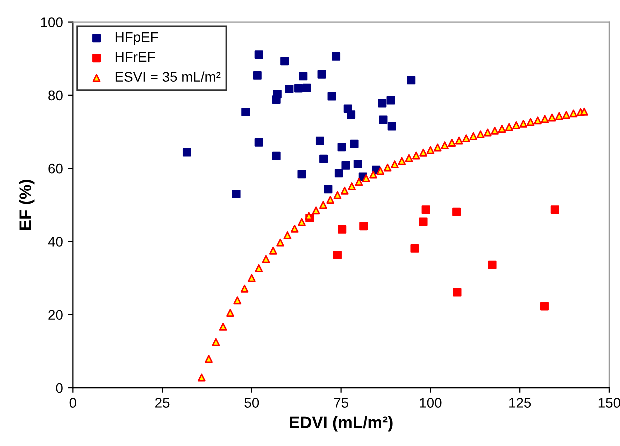 This screenshot has height=446, width=620. Describe the element at coordinates (431, 403) in the screenshot. I see `x-tick-label: 100` at that location.